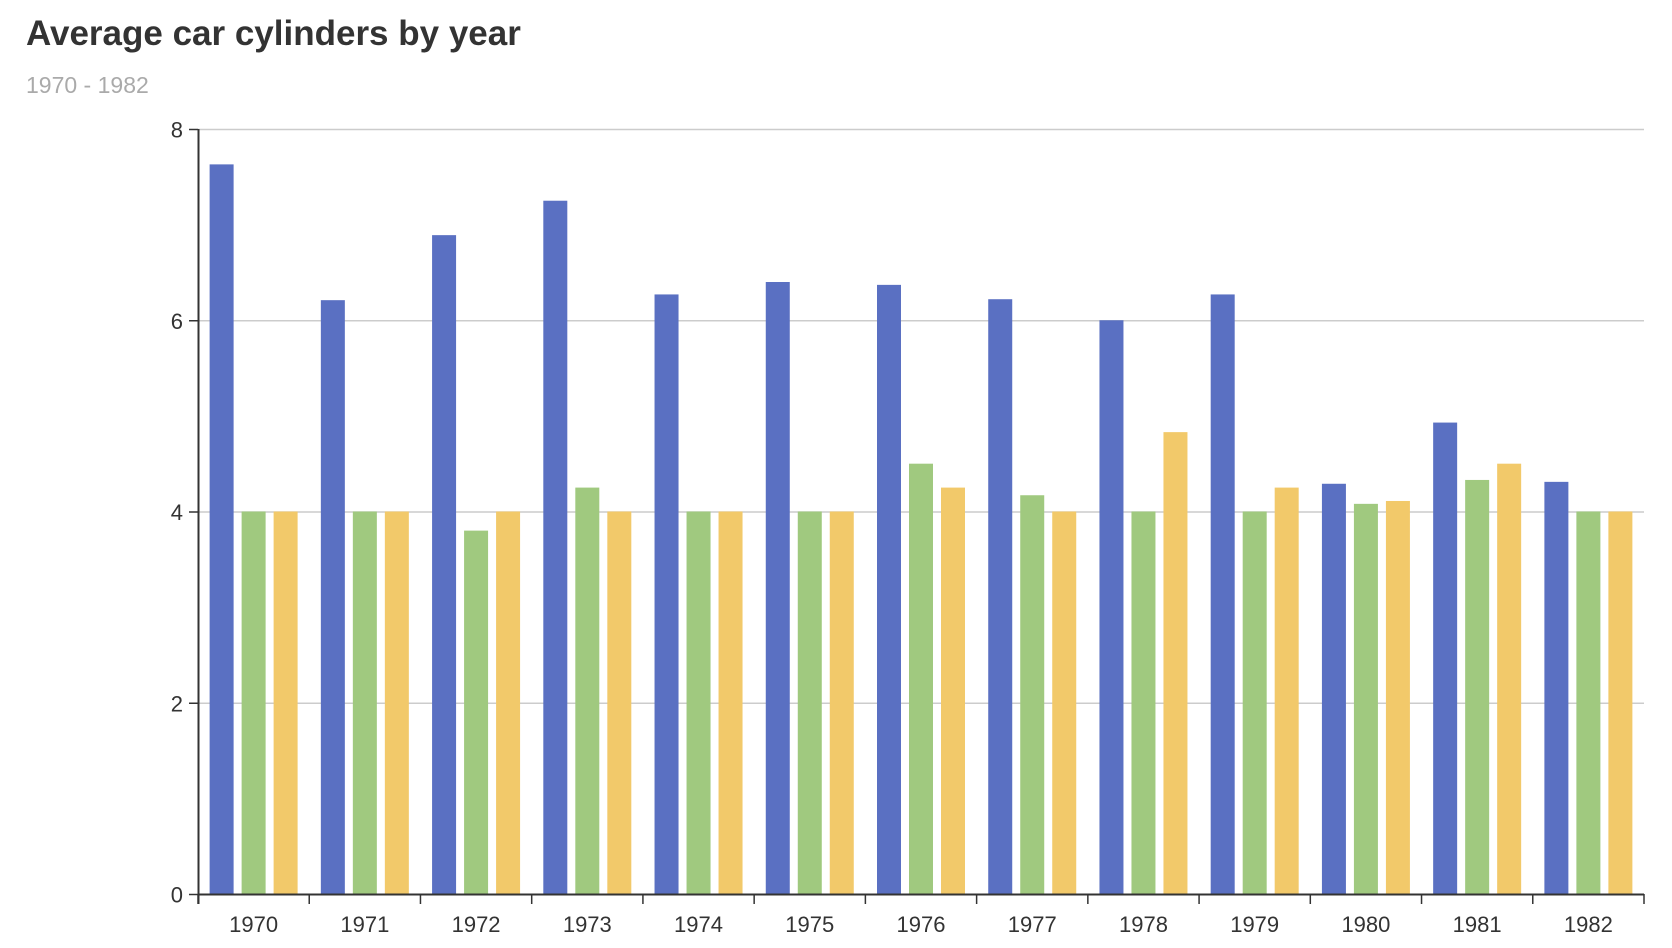 This screenshot has height=948, width=1672. What do you see at coordinates (1588, 924) in the screenshot?
I see `x-tick-label: 1982` at bounding box center [1588, 924].